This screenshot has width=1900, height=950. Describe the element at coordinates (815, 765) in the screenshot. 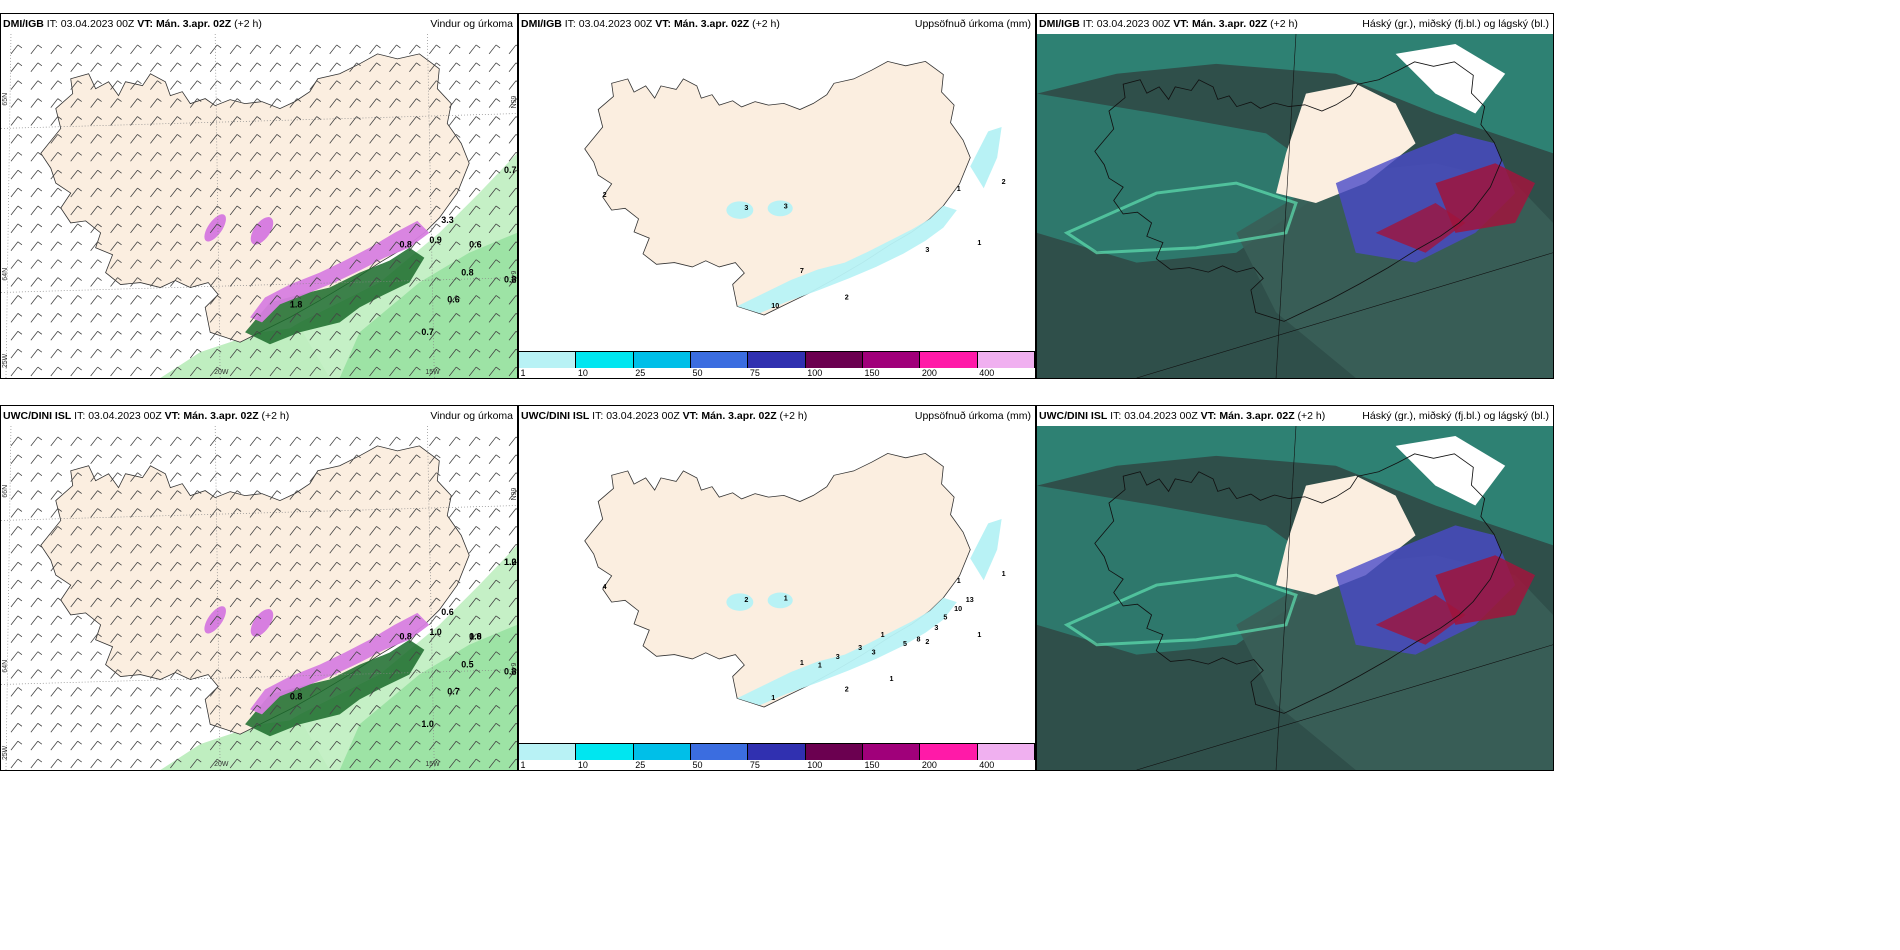

I see `legend-tick-label: 100` at that location.